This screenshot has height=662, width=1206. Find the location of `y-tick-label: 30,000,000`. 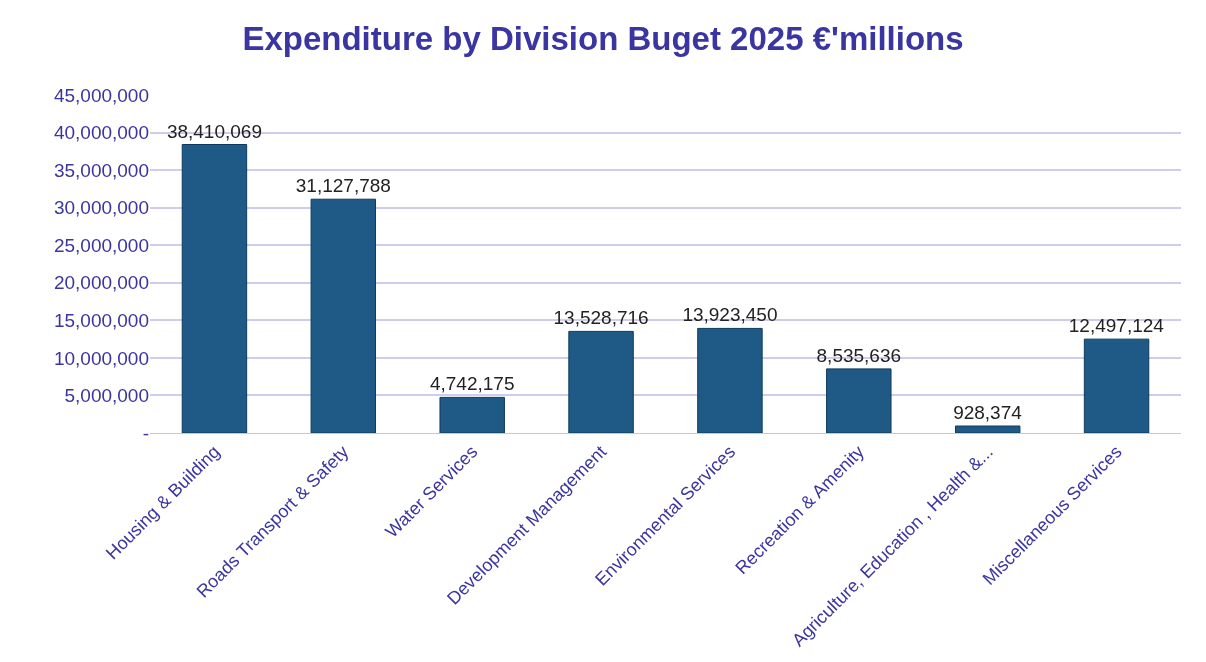

y-tick-label: 30,000,000 is located at coordinates (101, 208).